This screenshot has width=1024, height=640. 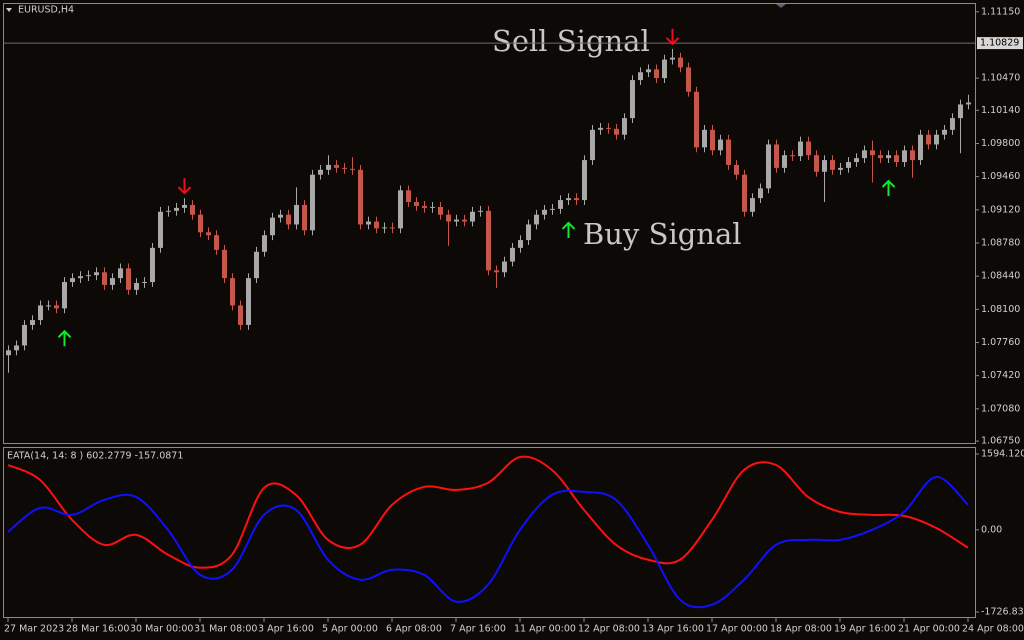 What do you see at coordinates (865, 629) in the screenshot?
I see `x-tick-label: 19 Apr 16:00` at bounding box center [865, 629].